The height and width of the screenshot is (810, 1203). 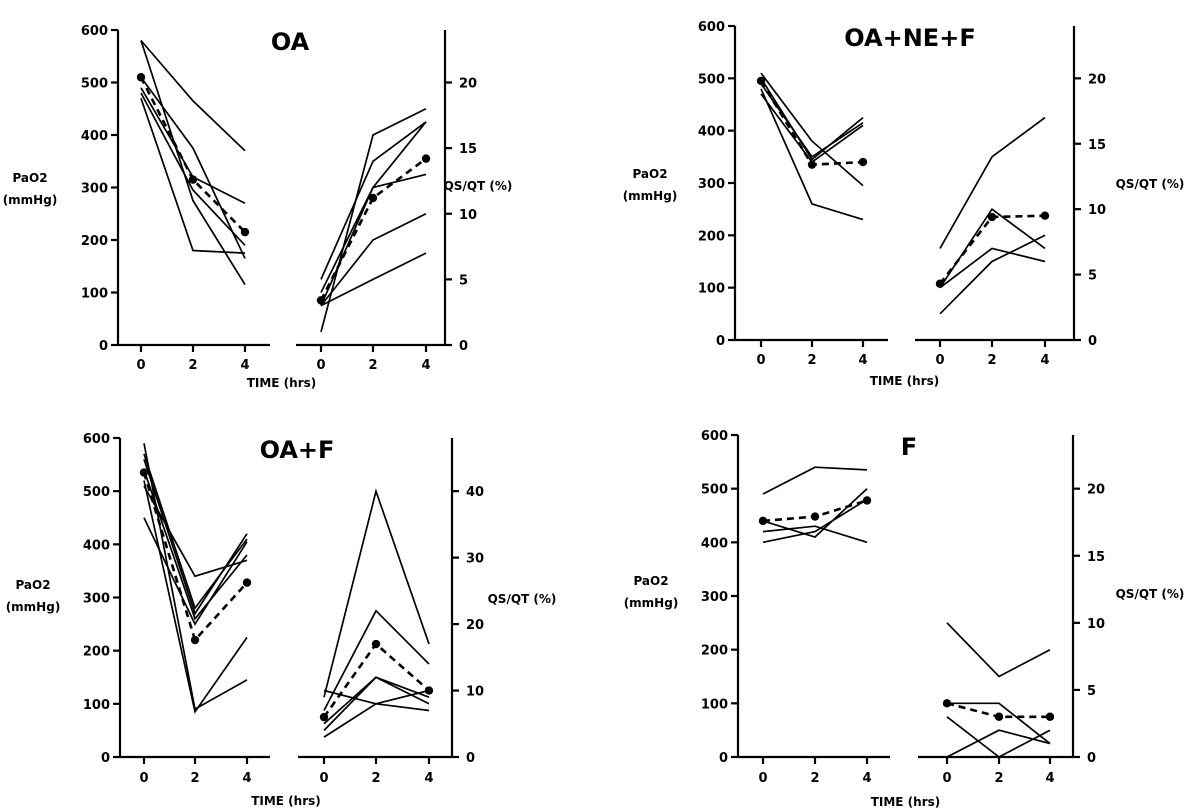 What do you see at coordinates (475, 559) in the screenshot?
I see `right-y-tick-label: 30` at bounding box center [475, 559].